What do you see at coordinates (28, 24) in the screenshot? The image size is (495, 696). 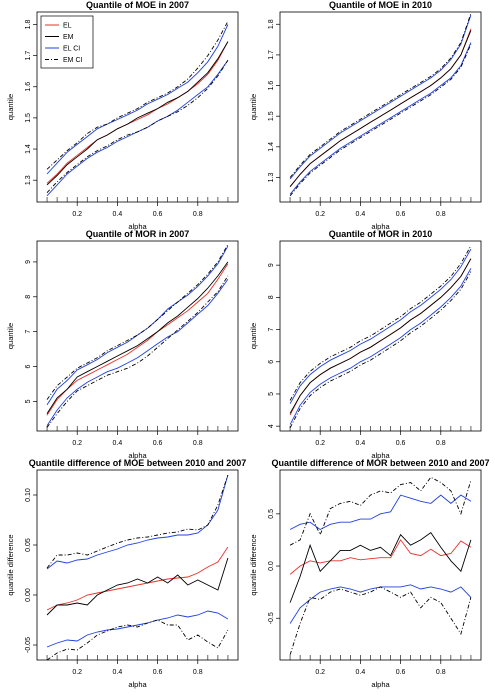 I see `y-tick-label: 1.8` at bounding box center [28, 24].